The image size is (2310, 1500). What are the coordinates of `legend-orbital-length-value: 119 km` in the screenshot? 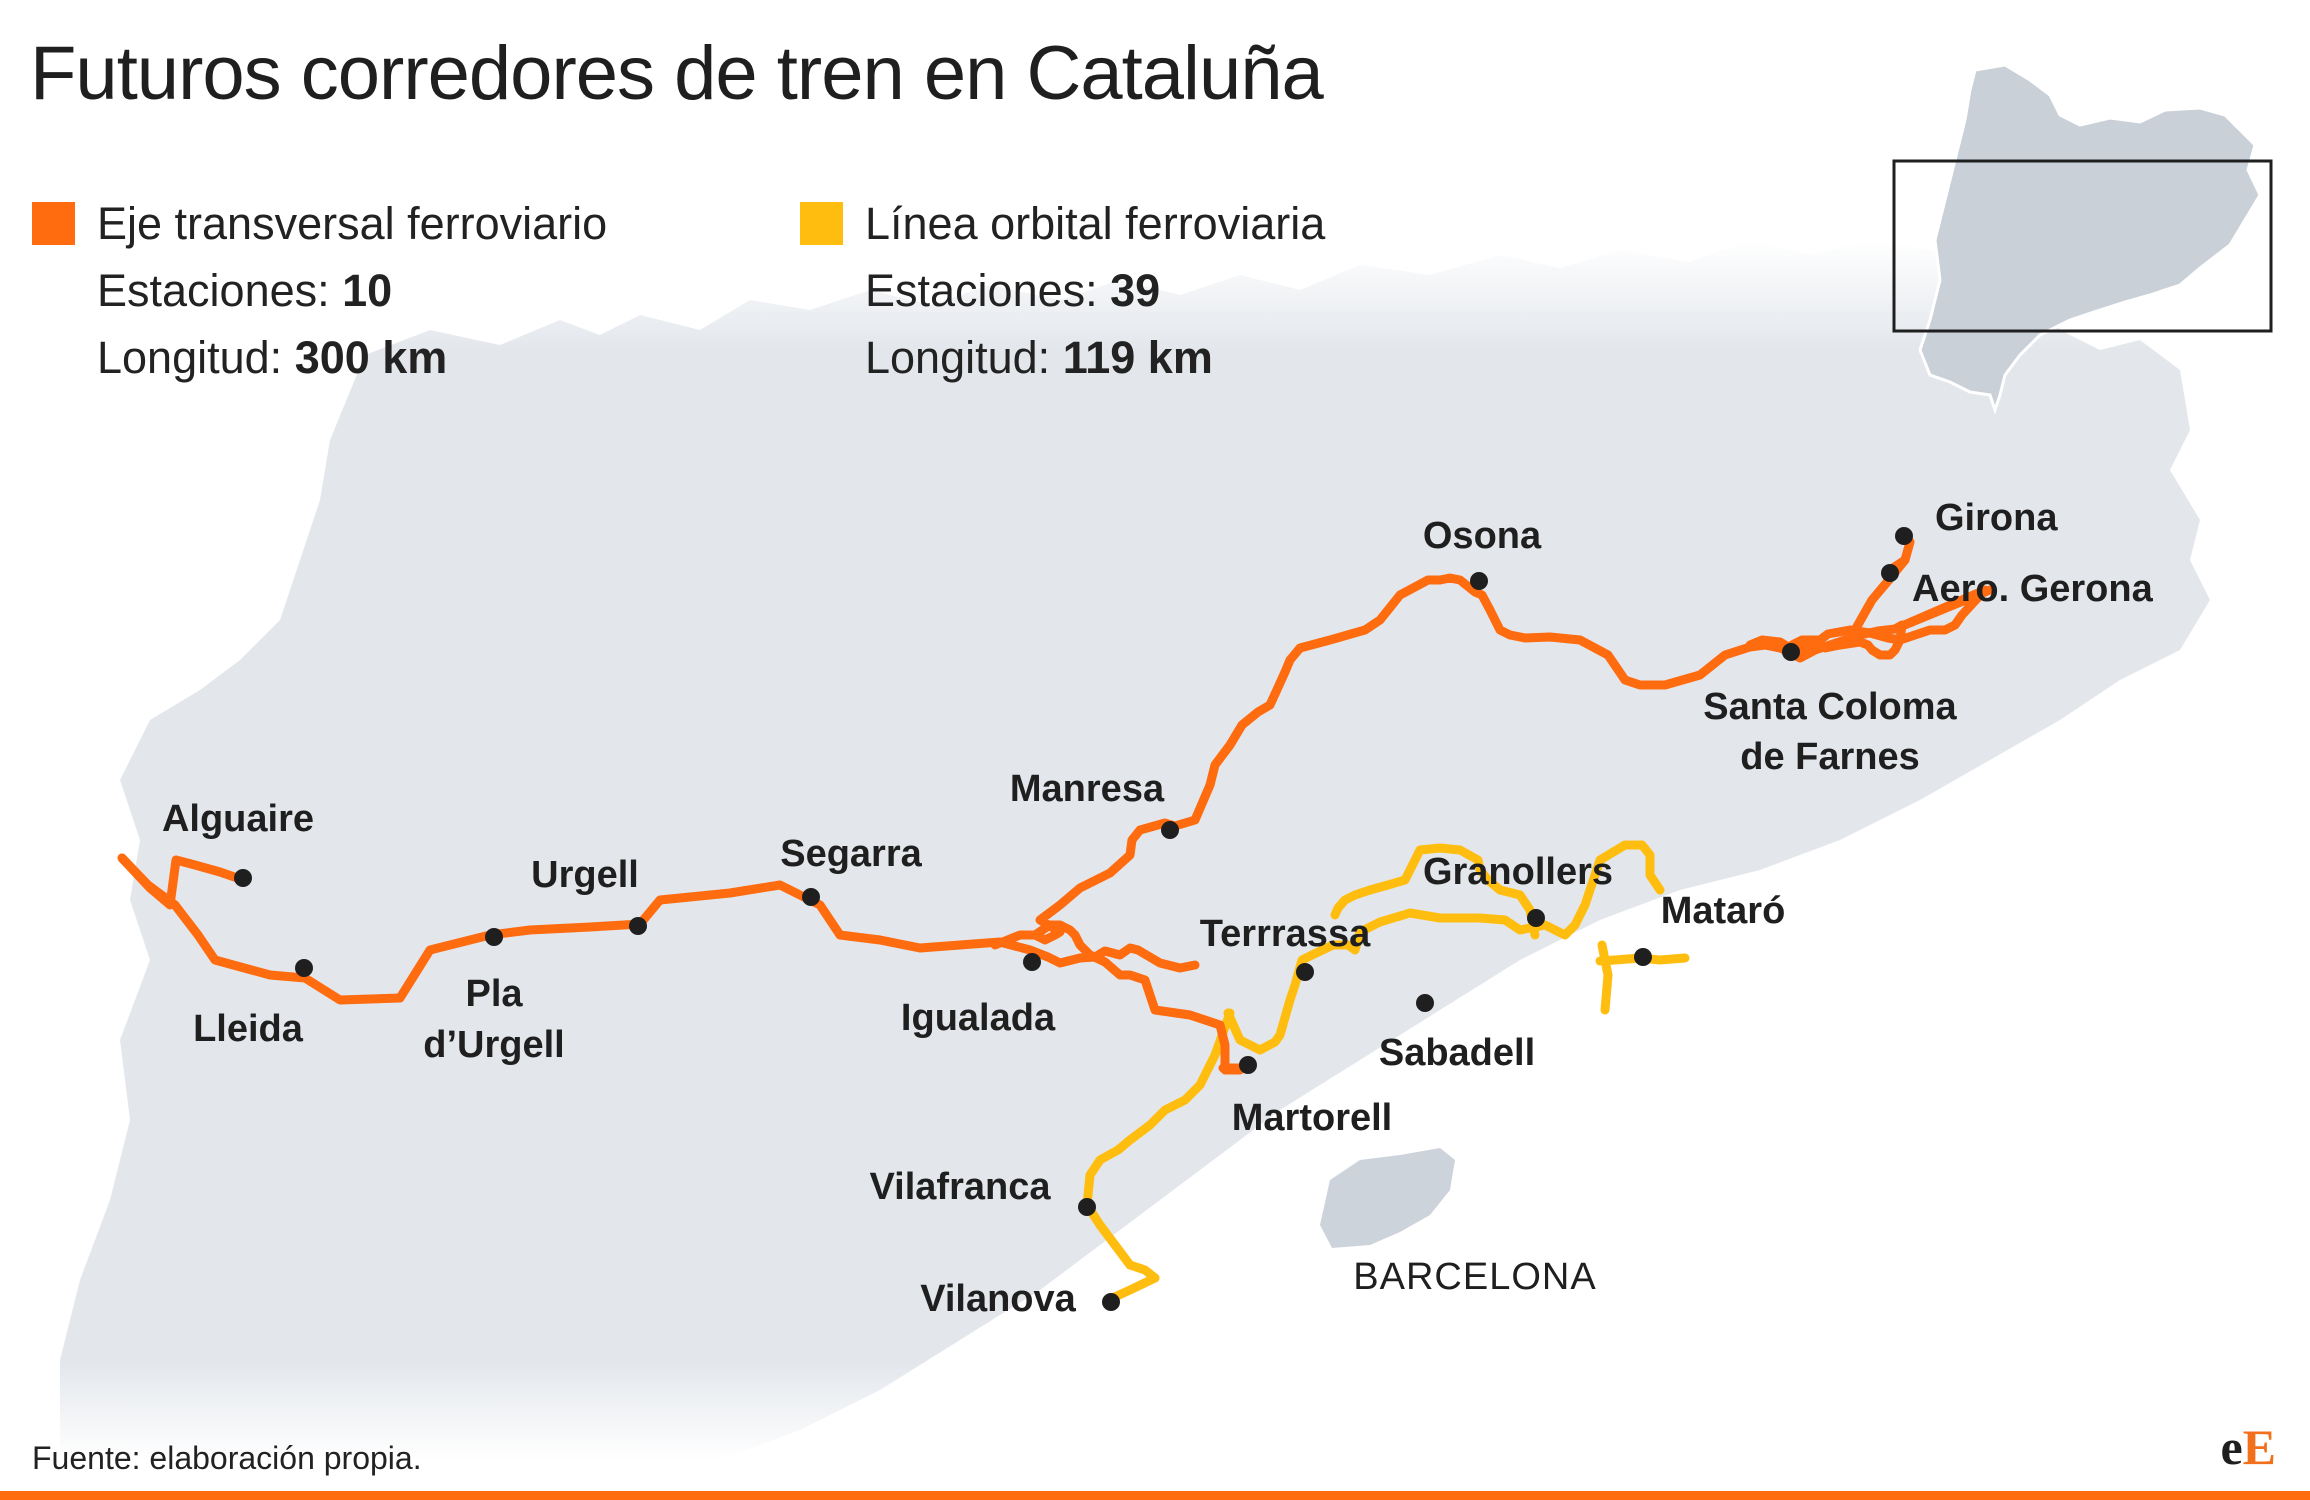 It's located at (1137, 357).